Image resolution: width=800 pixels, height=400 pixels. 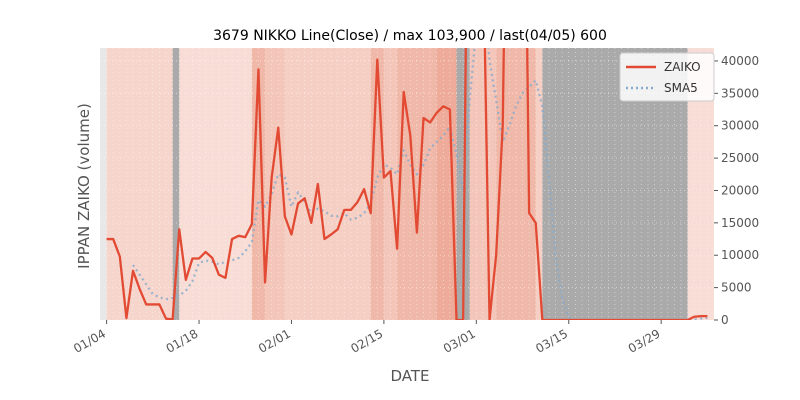 I want to click on y-axis-label: IPPAN ZAIKO (volume), so click(x=84, y=186).